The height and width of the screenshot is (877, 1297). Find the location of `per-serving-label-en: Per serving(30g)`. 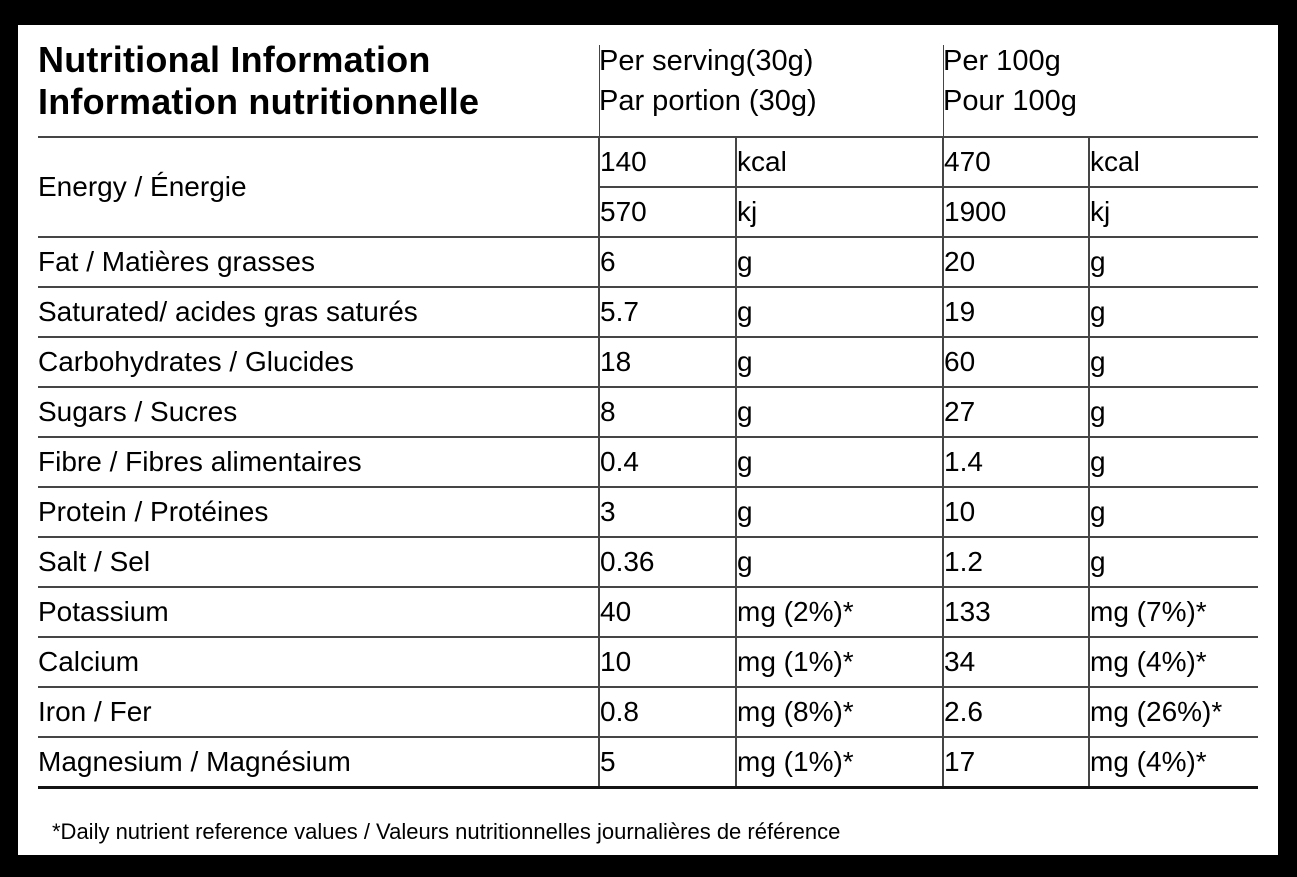

per-serving-label-en: Per serving(30g) is located at coordinates (706, 60).